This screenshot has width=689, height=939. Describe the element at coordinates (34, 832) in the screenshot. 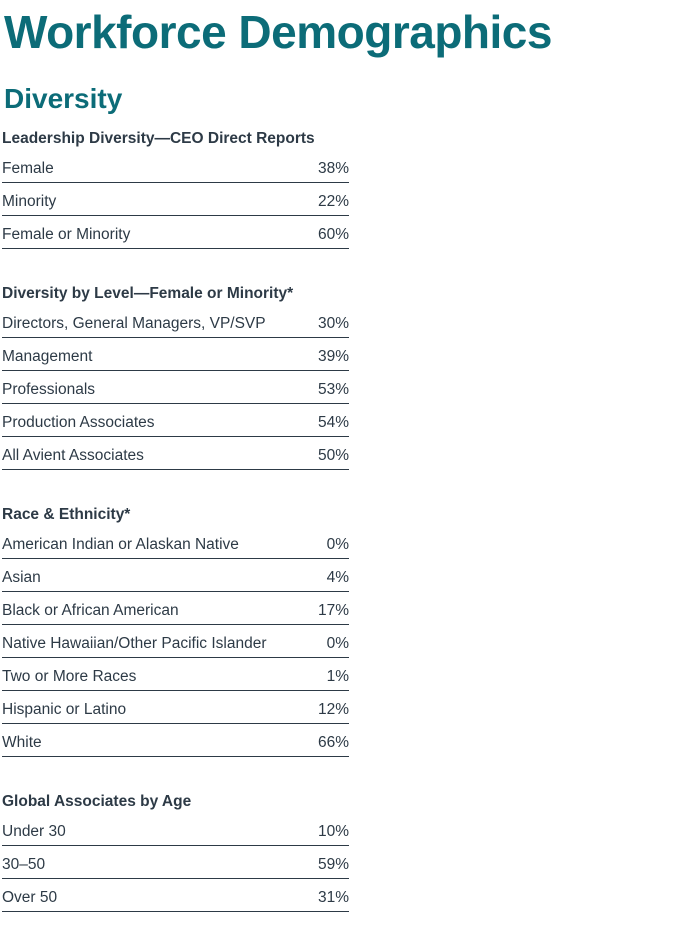

I see `row-label: Under 30` at that location.